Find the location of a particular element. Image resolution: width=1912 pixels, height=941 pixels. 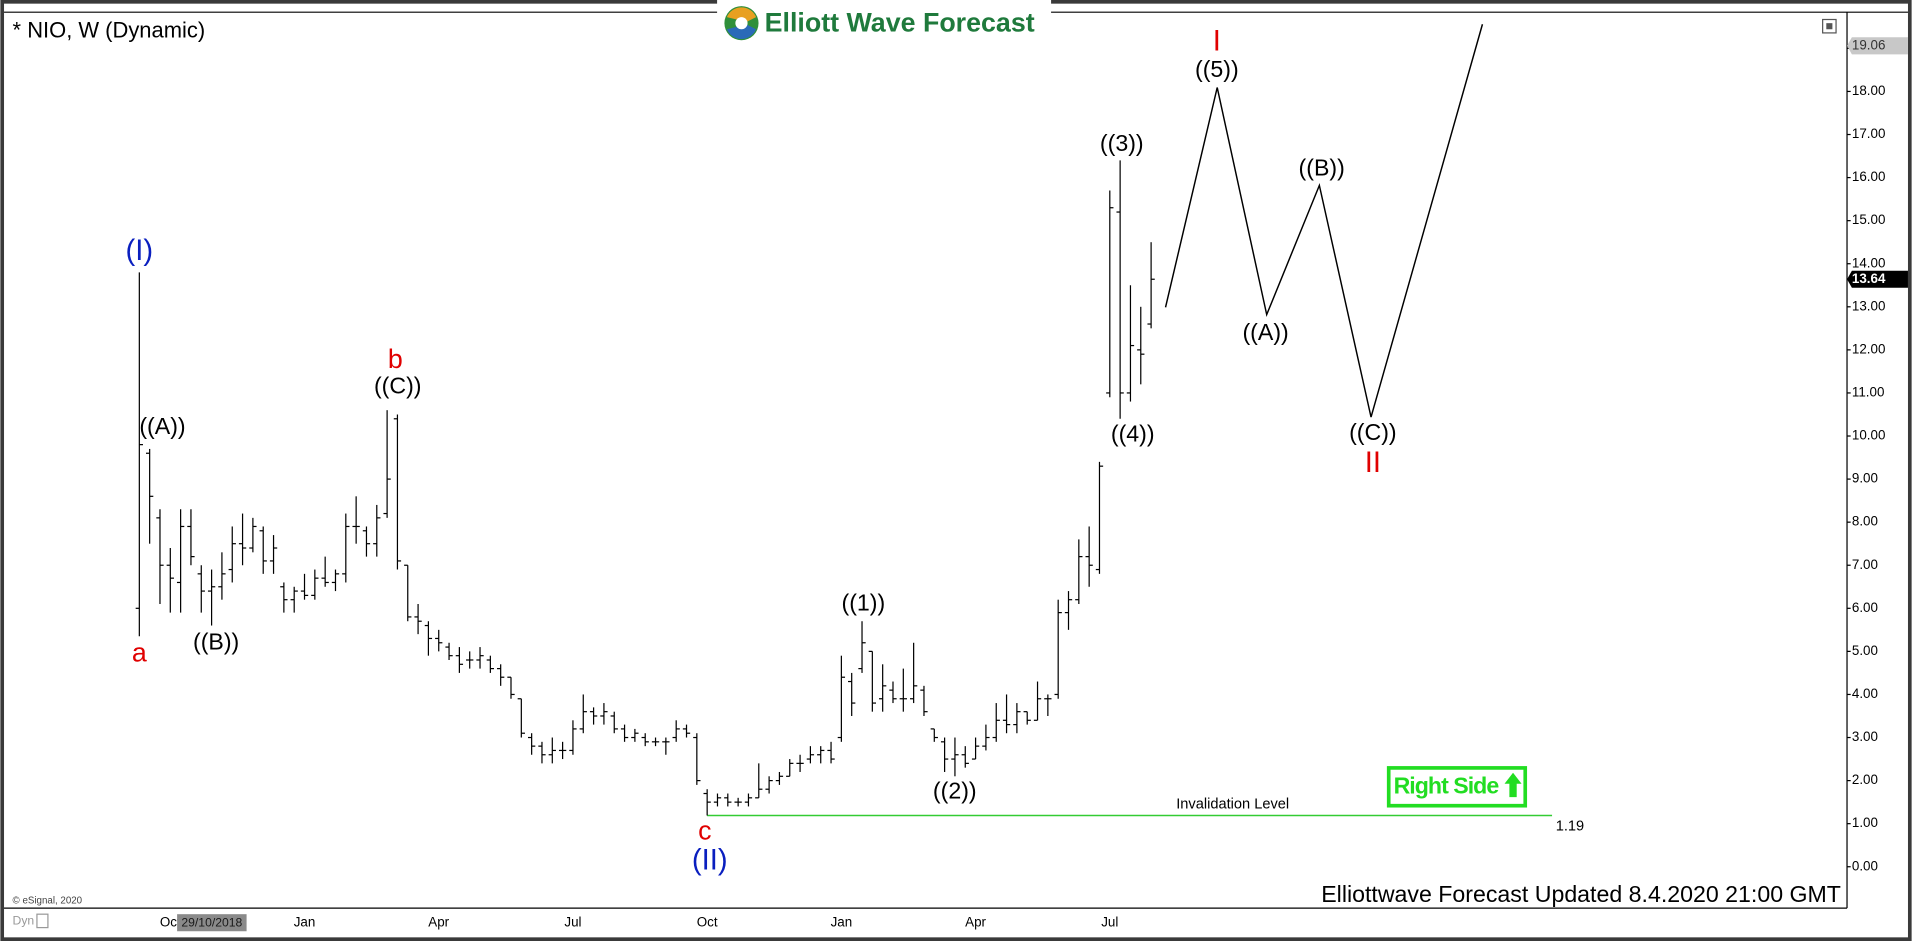

wave-label: (I) is located at coordinates (140, 251).